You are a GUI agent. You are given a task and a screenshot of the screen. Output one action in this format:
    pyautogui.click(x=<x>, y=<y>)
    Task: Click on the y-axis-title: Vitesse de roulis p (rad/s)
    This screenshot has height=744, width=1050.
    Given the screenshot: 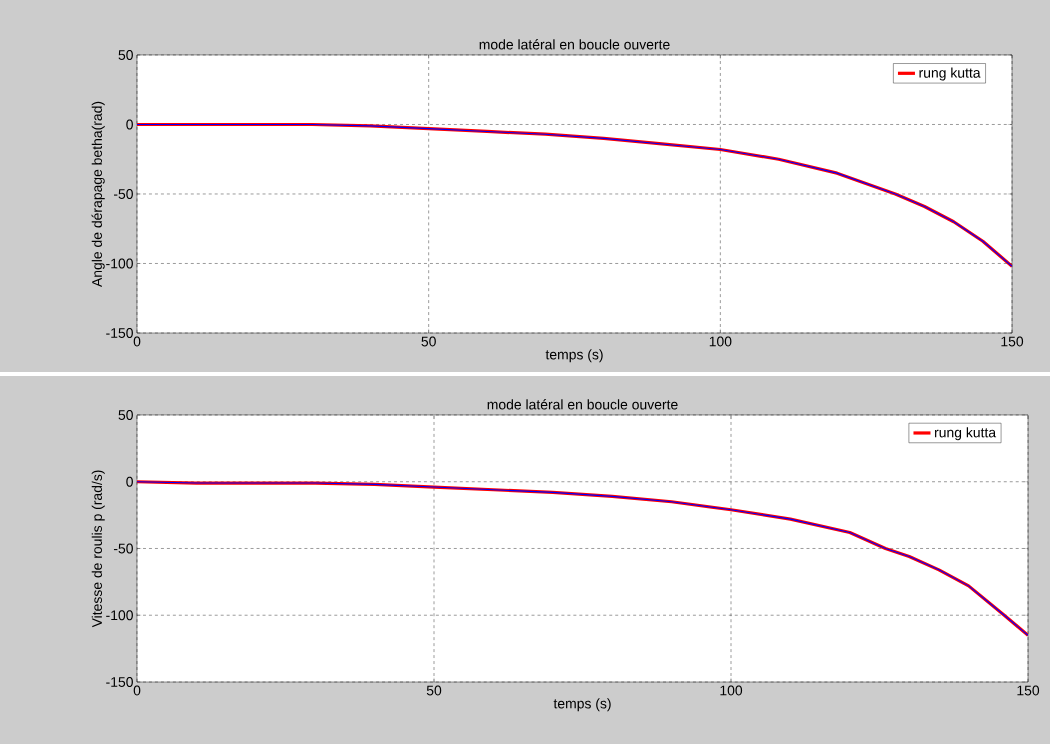 What is the action you would take?
    pyautogui.click(x=98, y=549)
    